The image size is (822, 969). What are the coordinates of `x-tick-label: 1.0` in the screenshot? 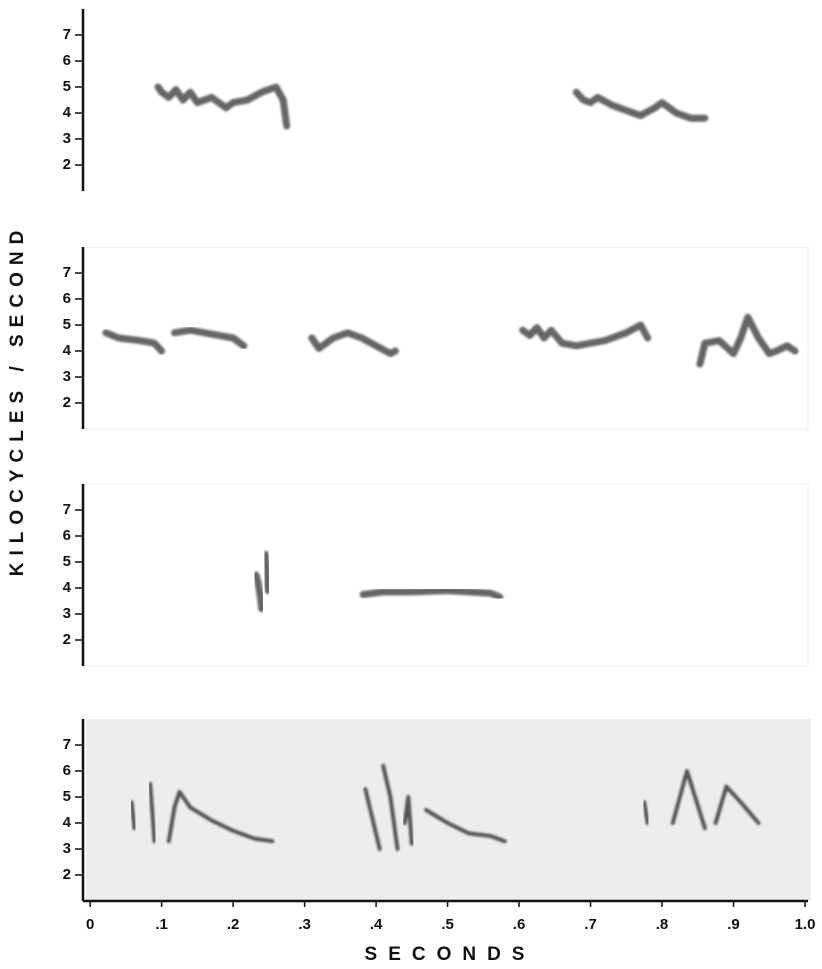 It's located at (805, 924).